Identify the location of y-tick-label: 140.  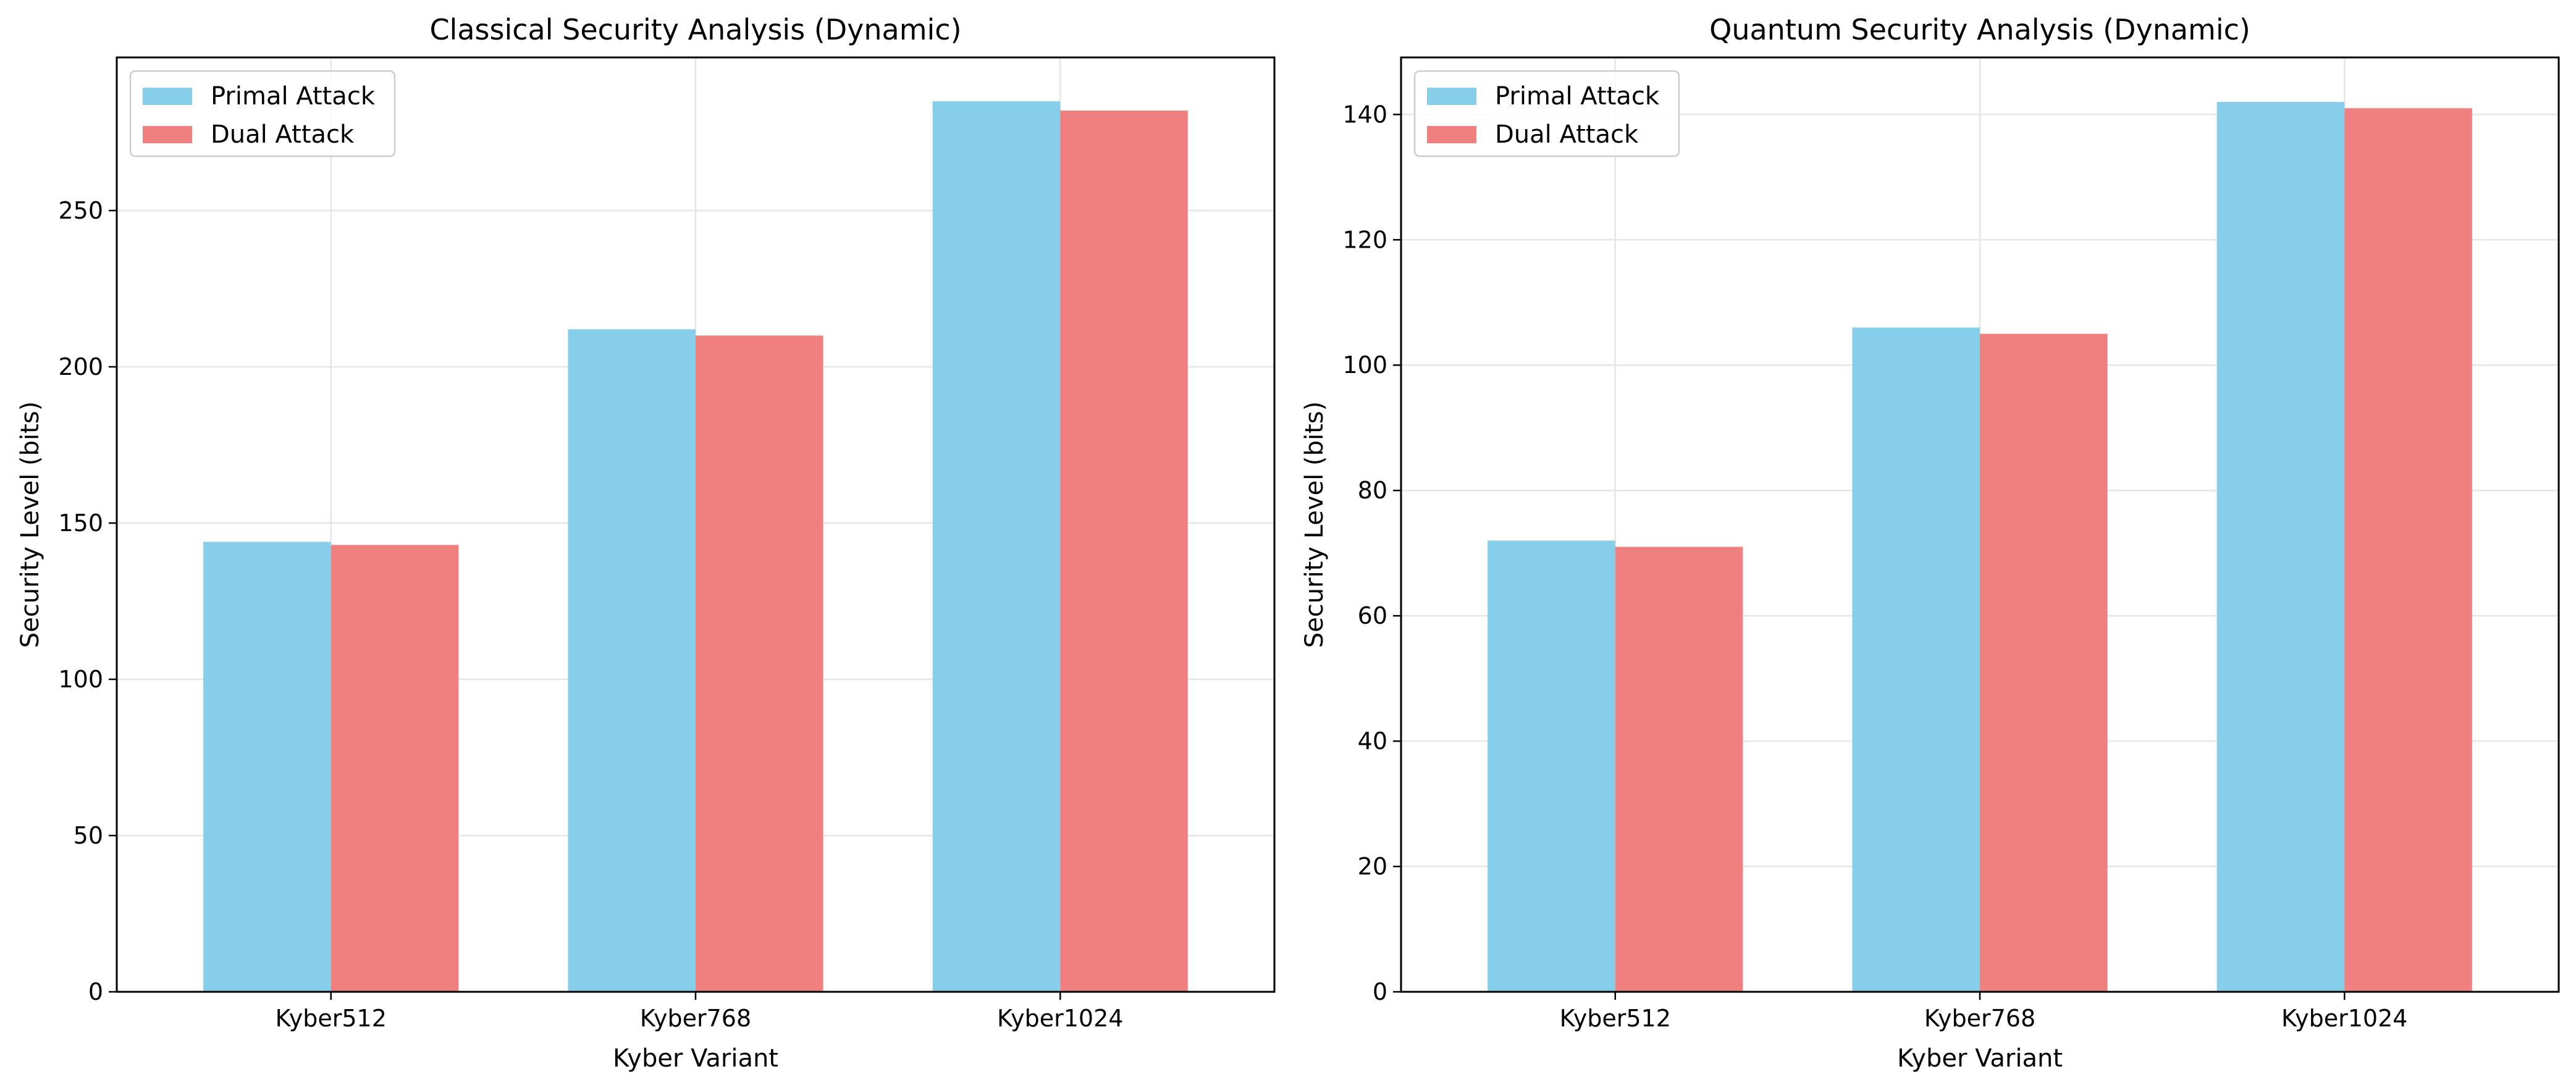
(1364, 114).